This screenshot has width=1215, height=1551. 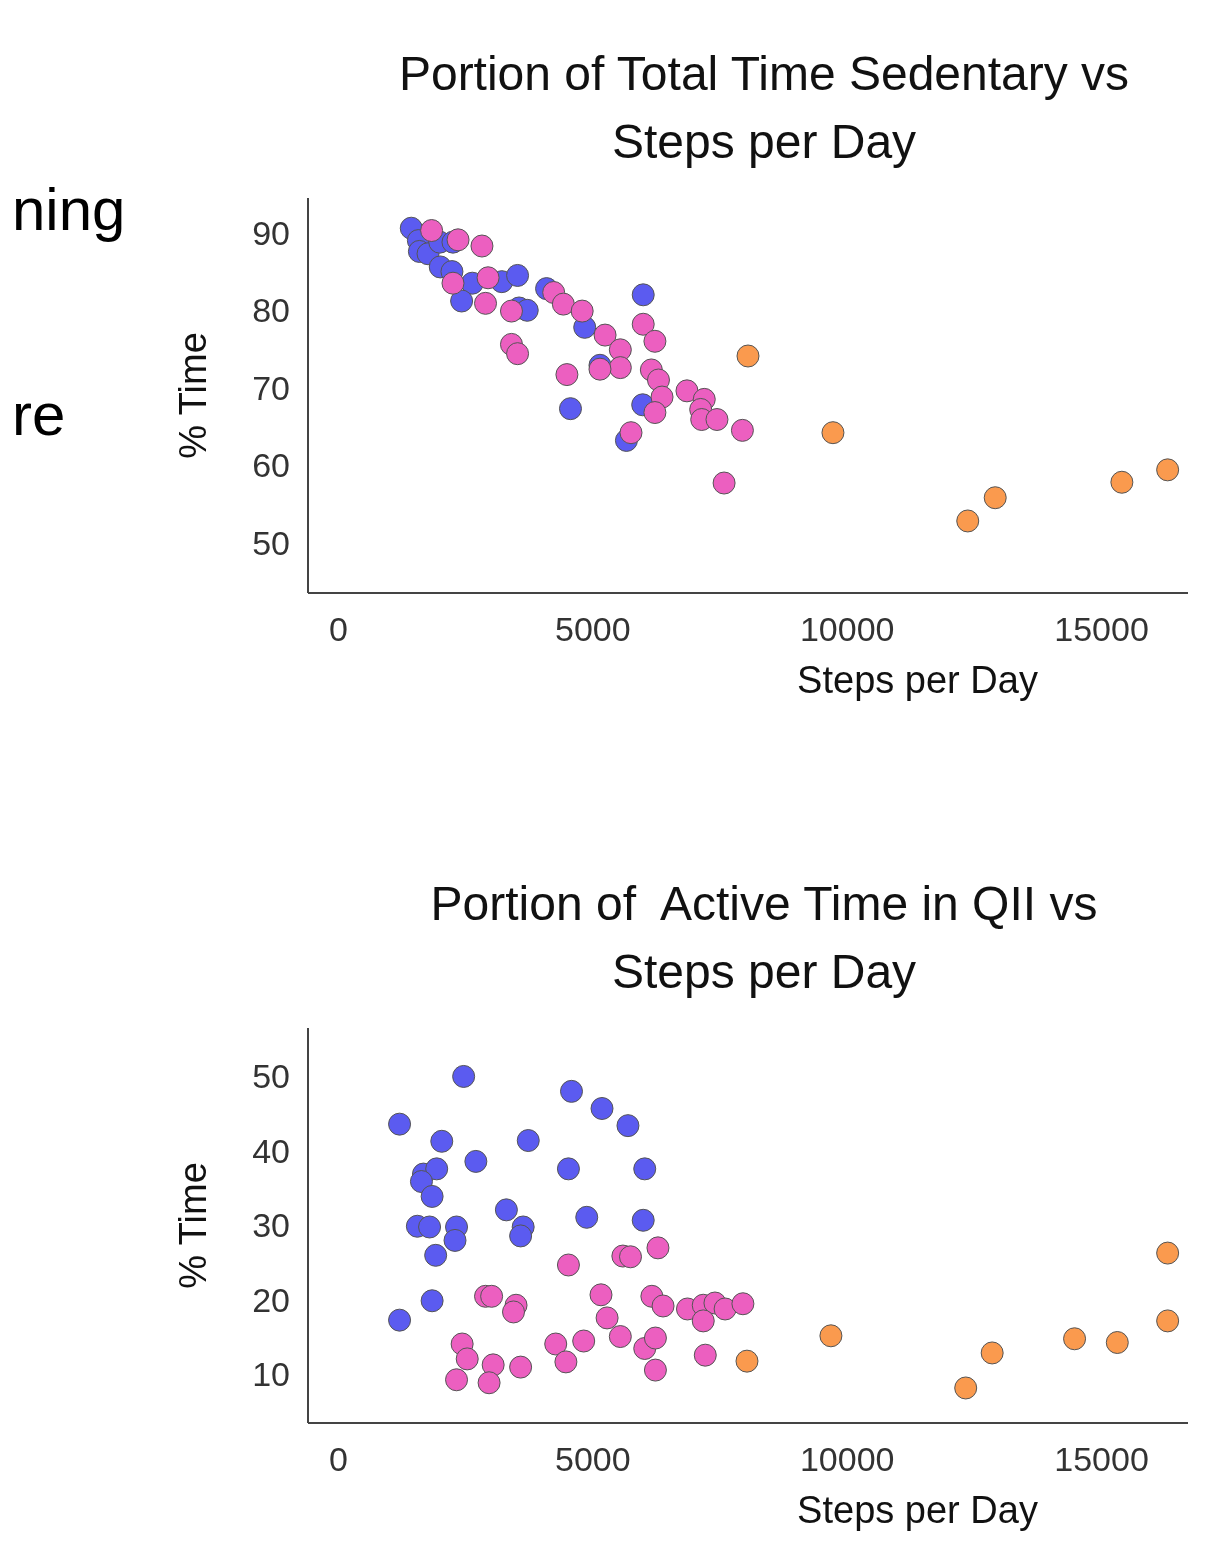 I want to click on y-tick-label: 60, so click(x=271, y=465).